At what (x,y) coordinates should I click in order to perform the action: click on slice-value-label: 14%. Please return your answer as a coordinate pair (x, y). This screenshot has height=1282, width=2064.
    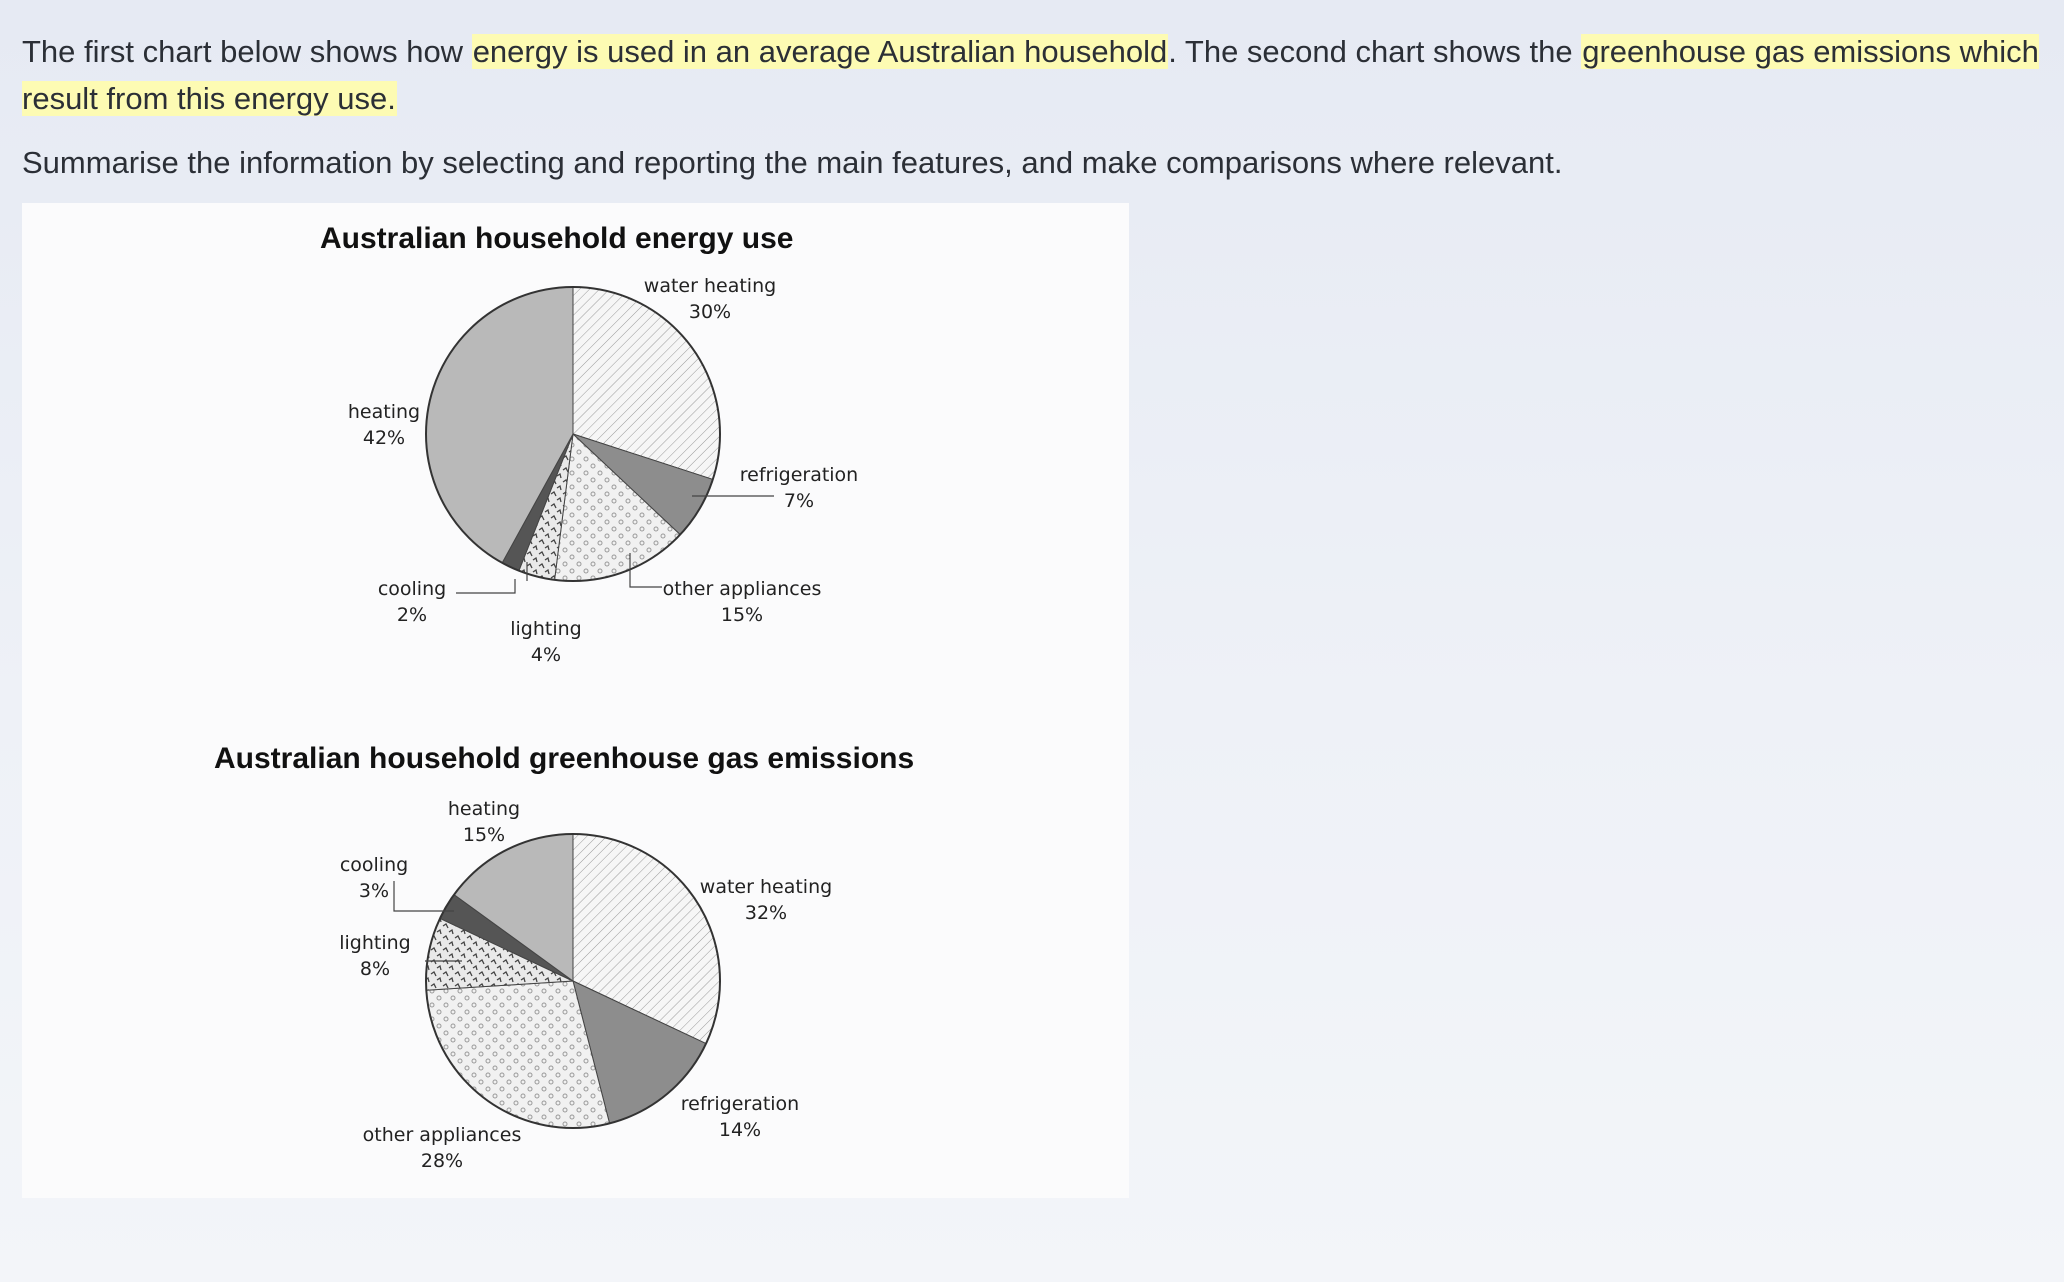
    Looking at the image, I should click on (740, 1130).